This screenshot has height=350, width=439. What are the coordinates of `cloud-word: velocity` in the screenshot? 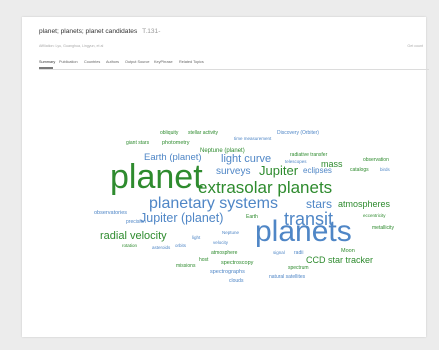 It's located at (221, 242).